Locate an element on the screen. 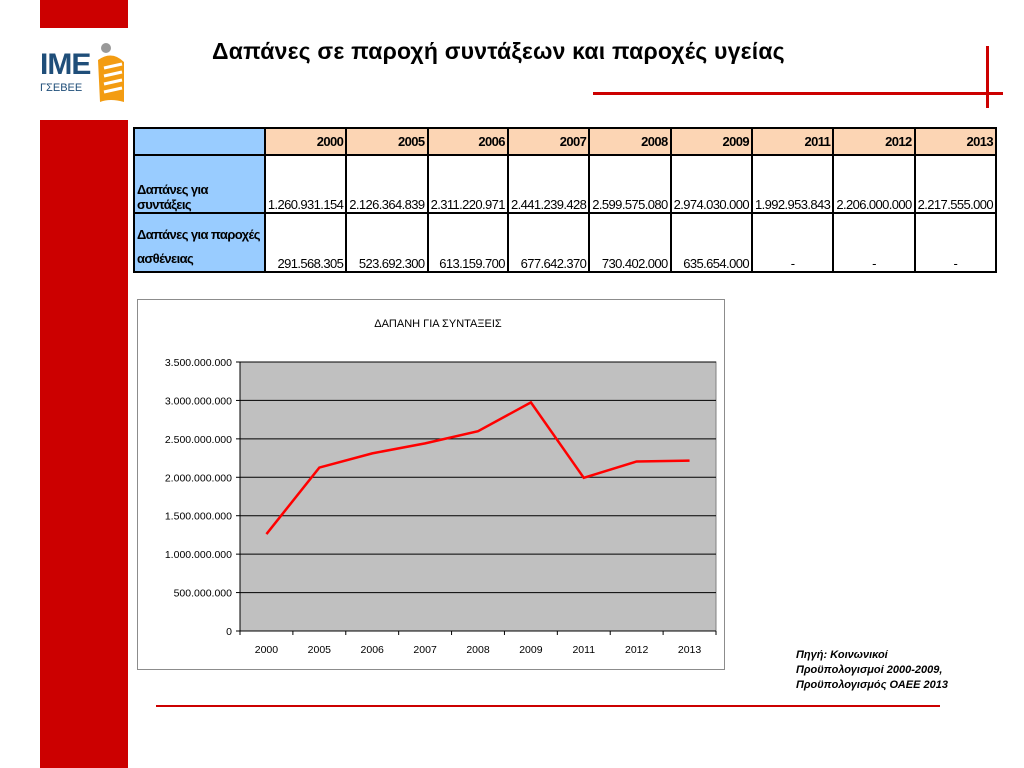 The height and width of the screenshot is (768, 1024). bottom-divider is located at coordinates (548, 706).